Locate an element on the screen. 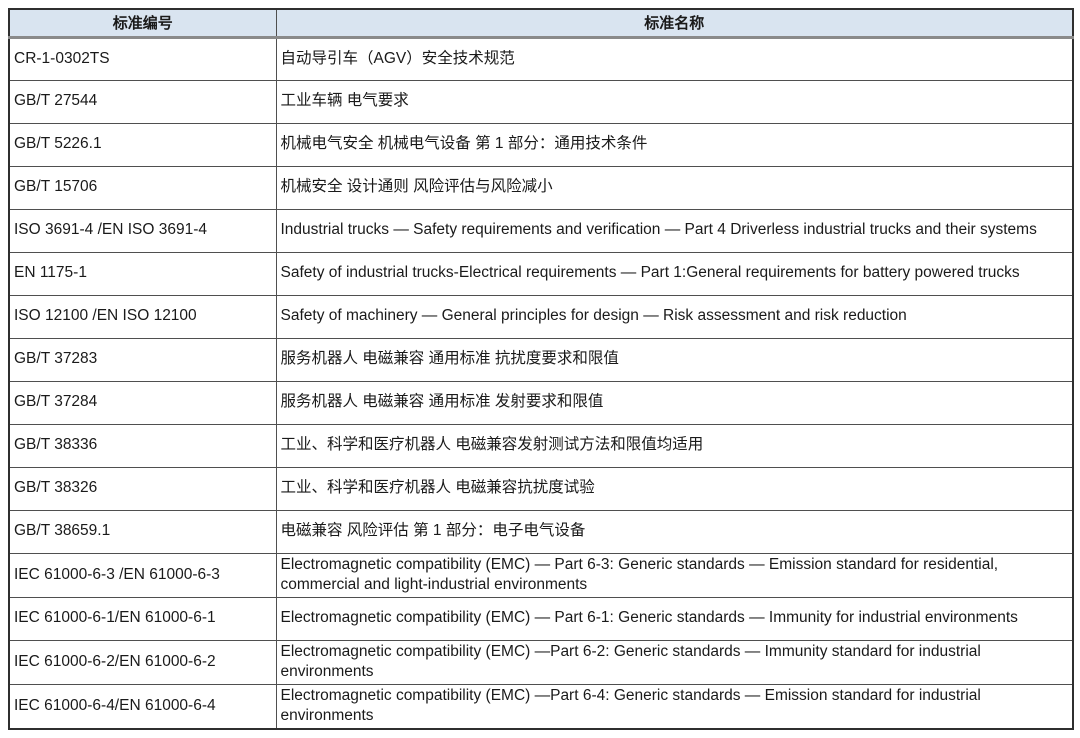  standard-code-cell: ISO 3691-4 /EN ISO 3691-4 is located at coordinates (142, 230).